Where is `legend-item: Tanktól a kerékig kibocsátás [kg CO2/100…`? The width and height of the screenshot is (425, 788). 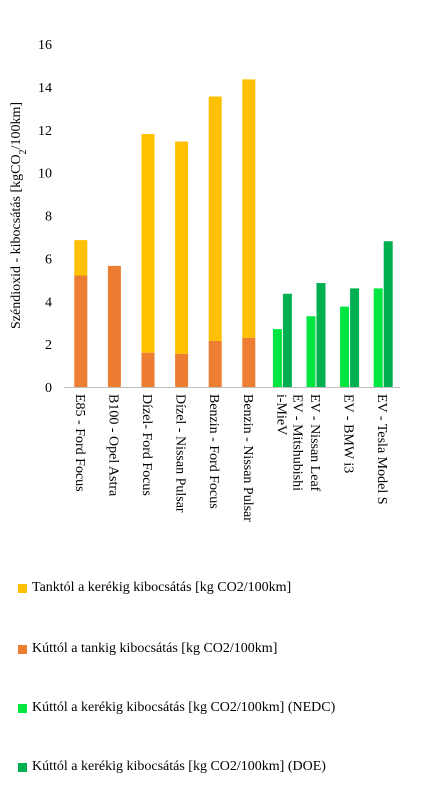 legend-item: Tanktól a kerékig kibocsátás [kg CO2/100… is located at coordinates (154, 588).